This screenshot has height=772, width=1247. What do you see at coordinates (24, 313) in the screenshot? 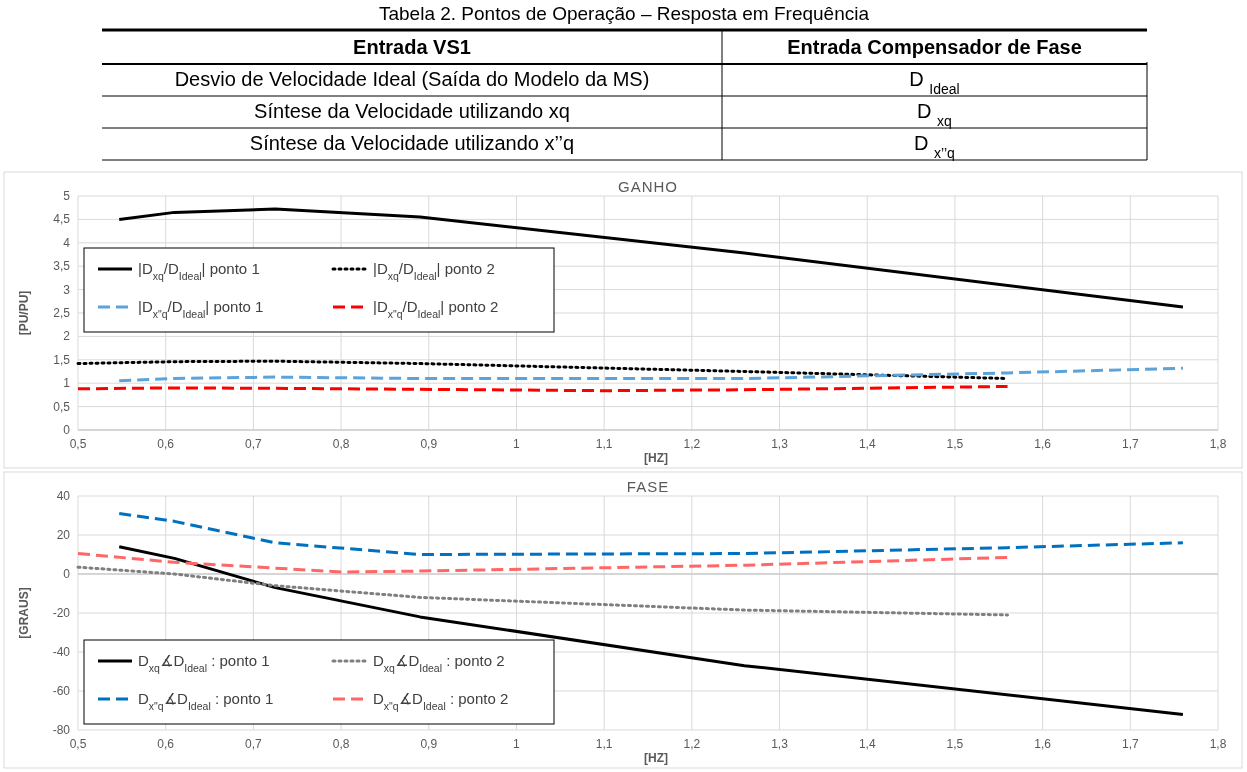
I see `y-axis-title: [PU/PU]` at bounding box center [24, 313].